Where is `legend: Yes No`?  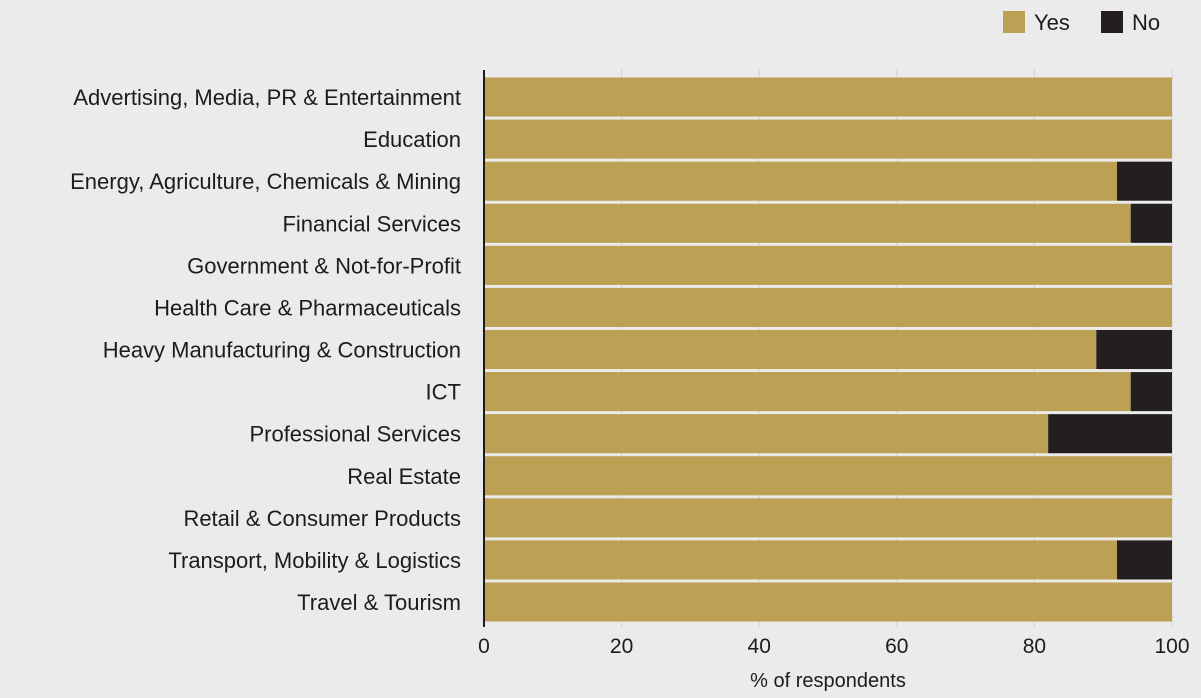
legend: Yes No is located at coordinates (1081, 22).